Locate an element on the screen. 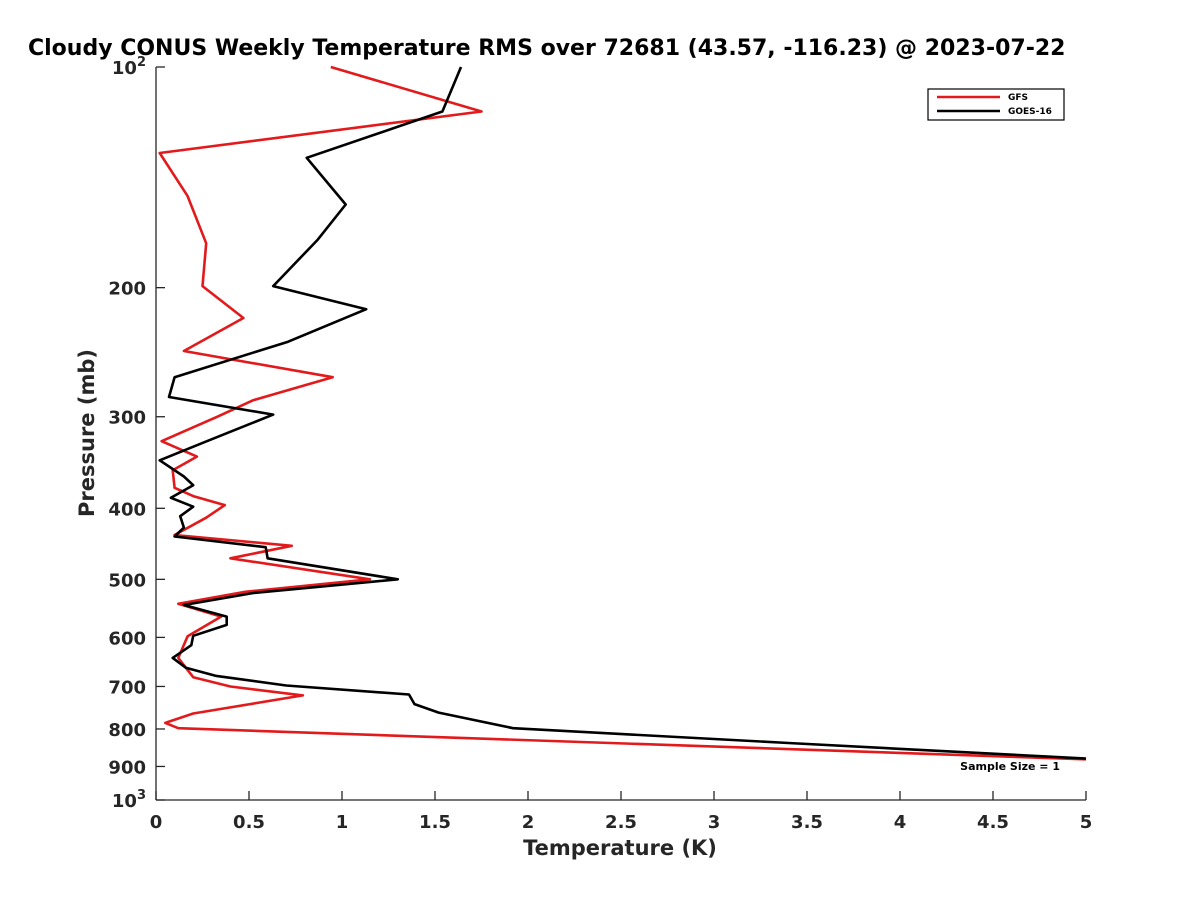 The height and width of the screenshot is (900, 1200). y-tick-label: 200 is located at coordinates (127, 289).